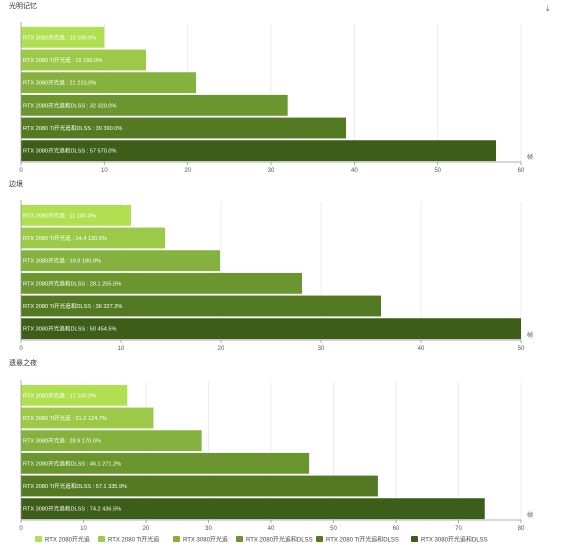 This screenshot has width=588, height=550. I want to click on legend-label: RTX 2080 Ti开光追和DLSS, so click(362, 540).